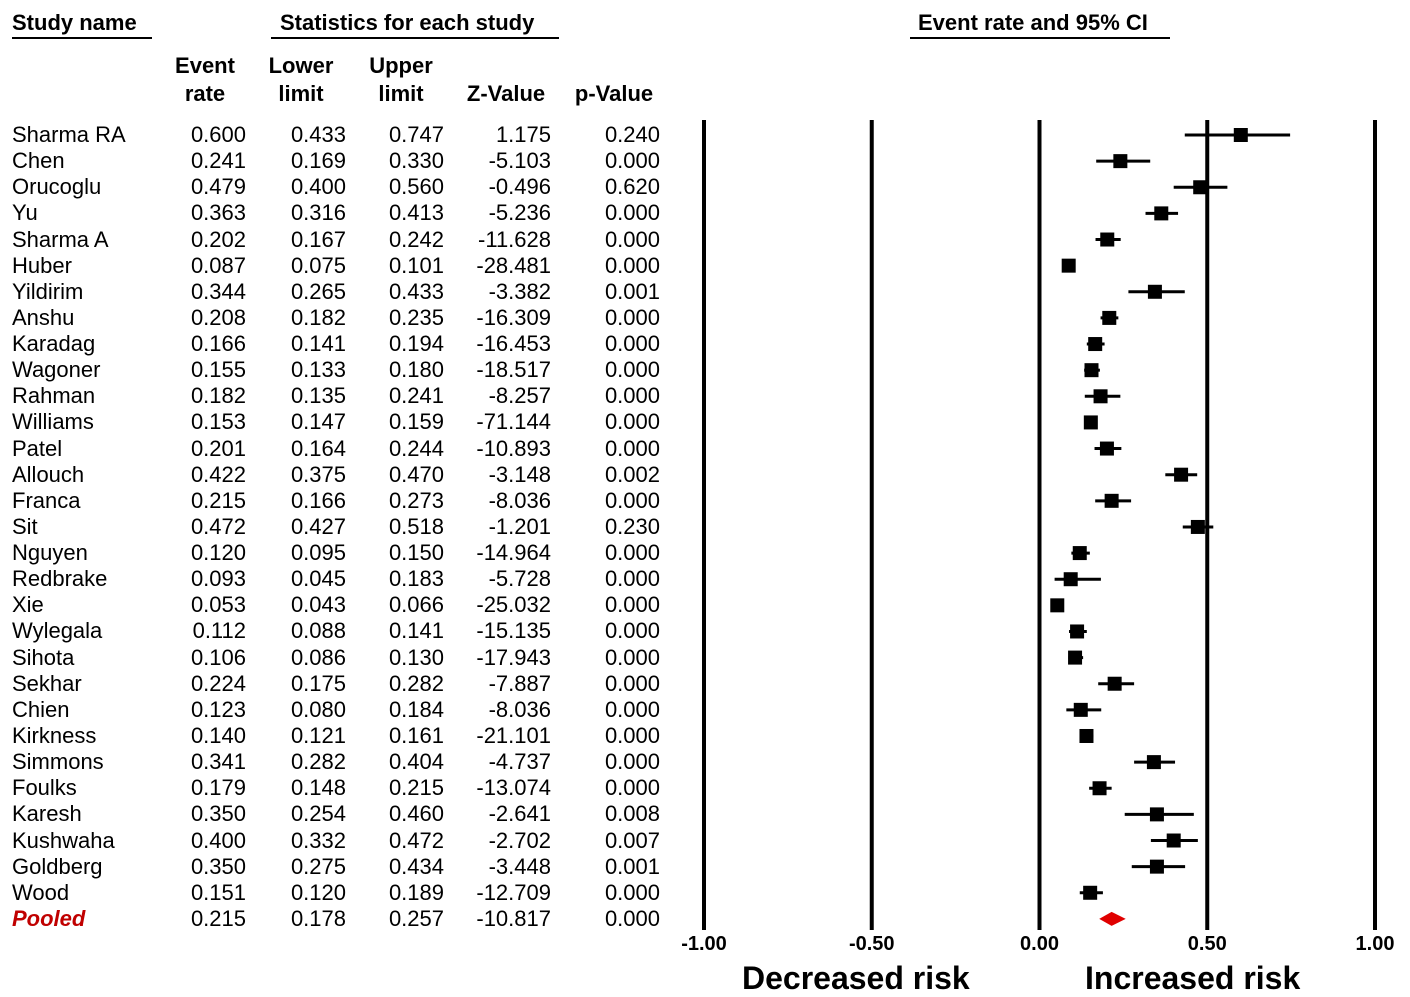  Describe the element at coordinates (519, 526) in the screenshot. I see `cell-z: -1.201` at that location.